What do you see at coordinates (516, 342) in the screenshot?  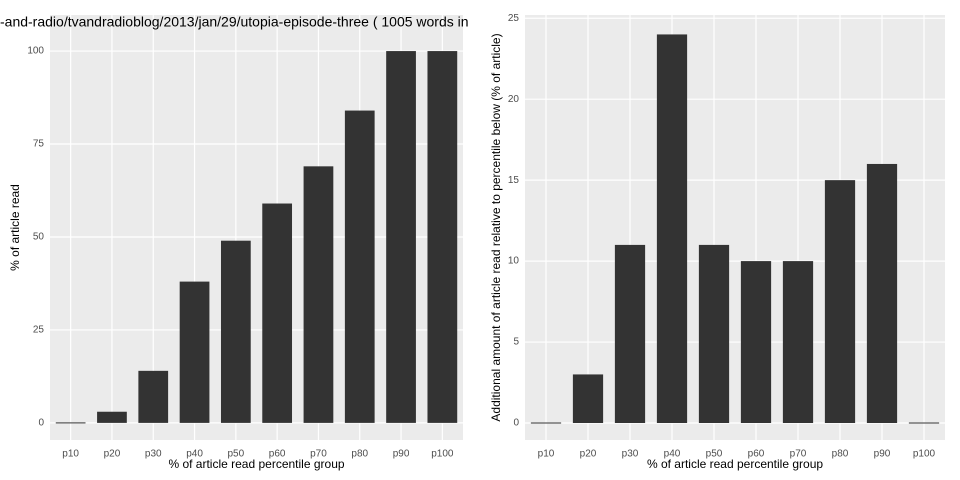 I see `y-tick-label: 5` at bounding box center [516, 342].